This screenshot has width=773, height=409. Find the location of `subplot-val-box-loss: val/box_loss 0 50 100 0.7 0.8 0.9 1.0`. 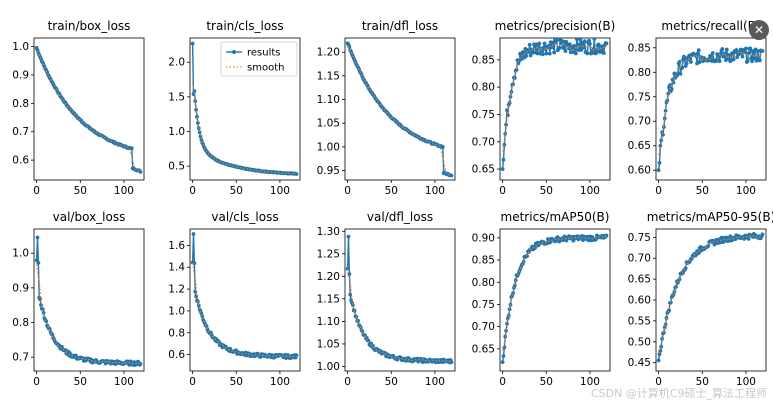

subplot-val-box-loss: val/box_loss 0 50 100 0.7 0.8 0.9 1.0 is located at coordinates (78, 299).